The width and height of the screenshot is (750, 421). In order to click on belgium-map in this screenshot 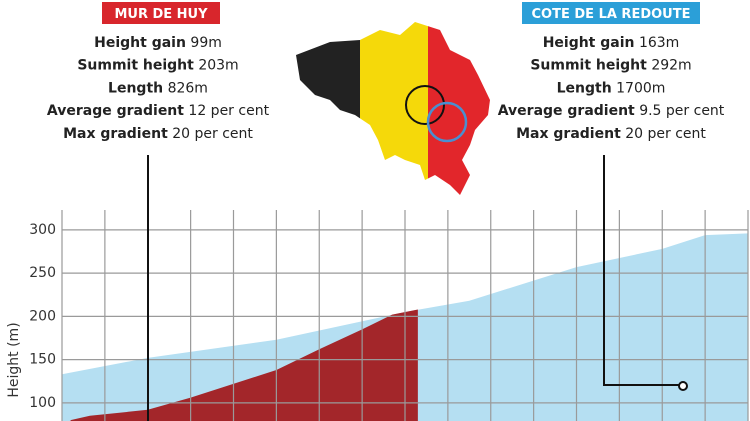, I will do `click(393, 108)`.